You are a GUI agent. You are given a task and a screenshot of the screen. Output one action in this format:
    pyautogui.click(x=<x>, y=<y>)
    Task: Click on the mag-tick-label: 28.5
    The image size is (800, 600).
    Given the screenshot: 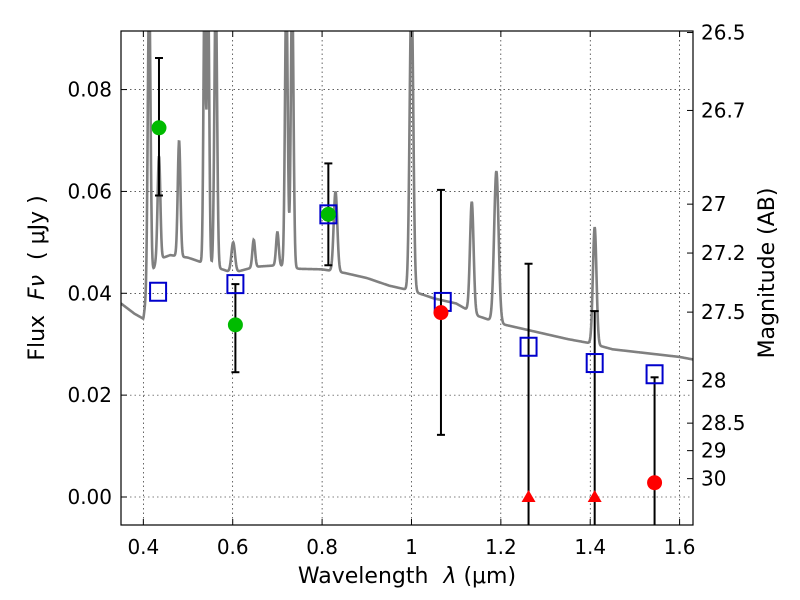 What is the action you would take?
    pyautogui.click(x=723, y=423)
    